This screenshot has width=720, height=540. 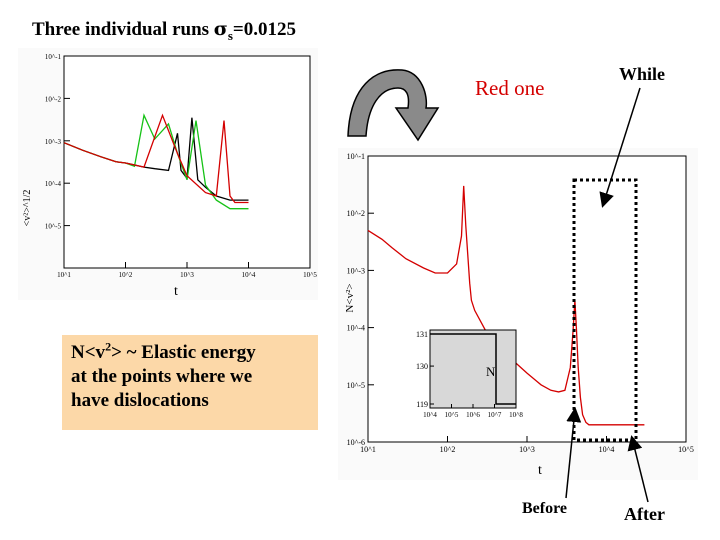 I want to click on small-chart-ytick-label: 10^-1, so click(x=53, y=57).